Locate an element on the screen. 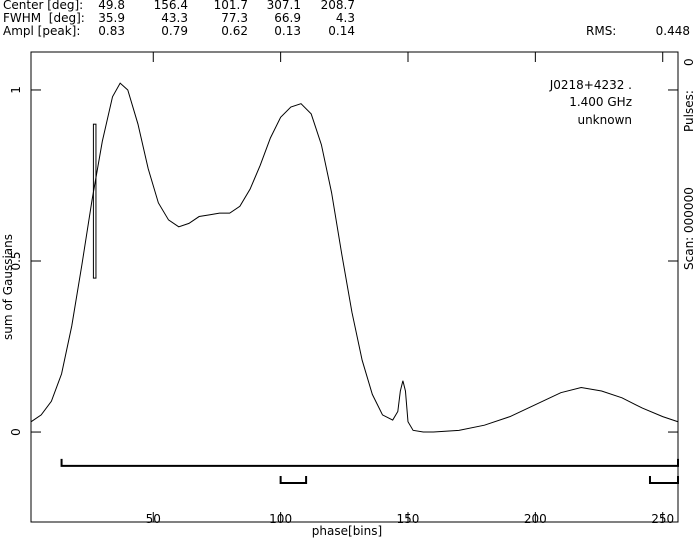 The height and width of the screenshot is (541, 697). param-value: 49.8 is located at coordinates (111, 6).